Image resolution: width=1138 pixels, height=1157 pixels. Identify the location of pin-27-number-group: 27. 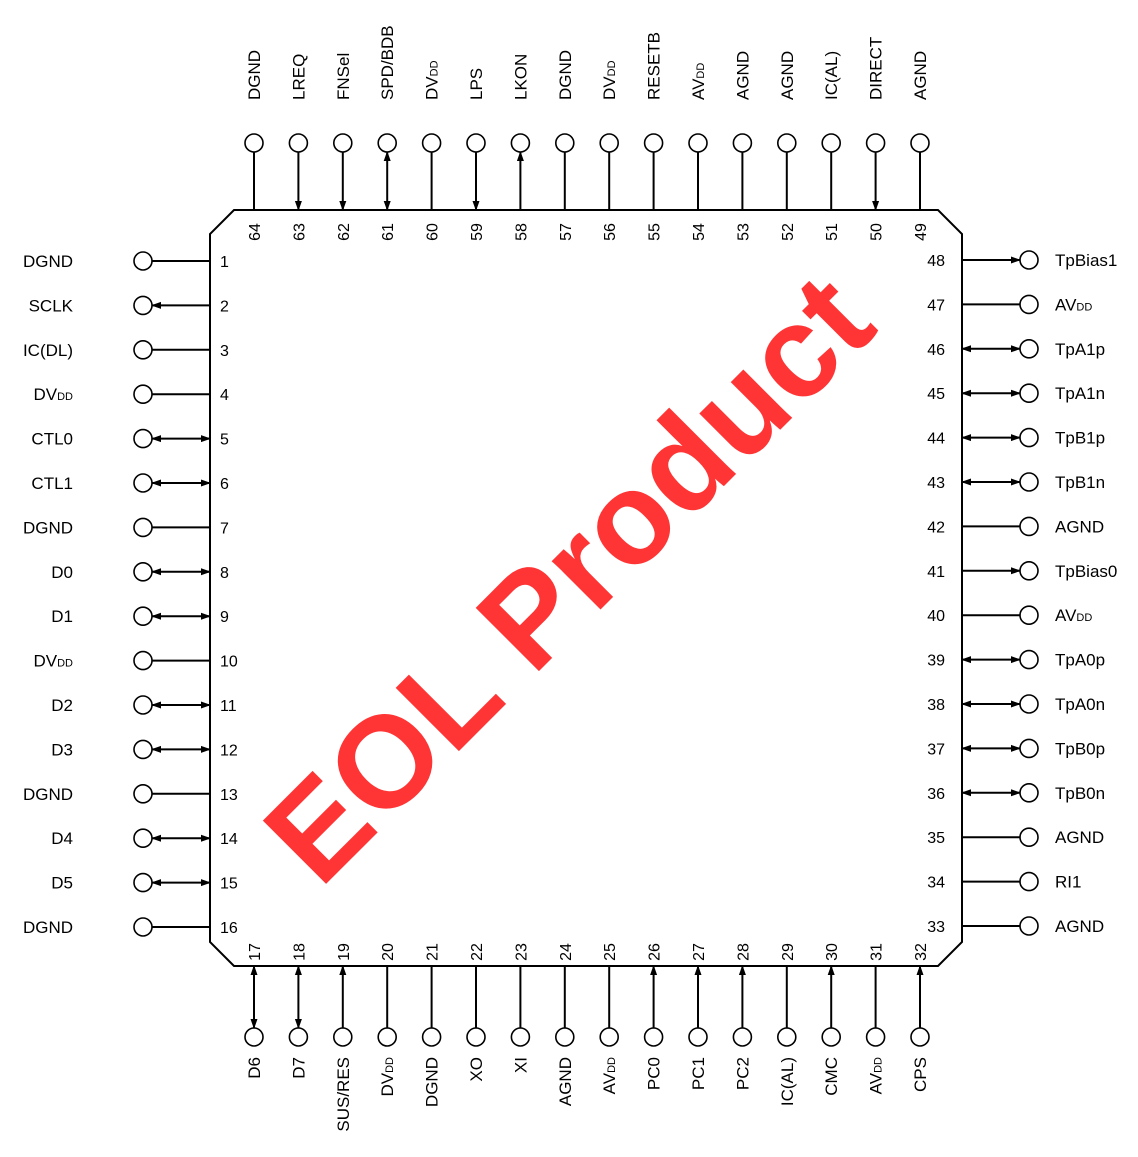
(699, 952).